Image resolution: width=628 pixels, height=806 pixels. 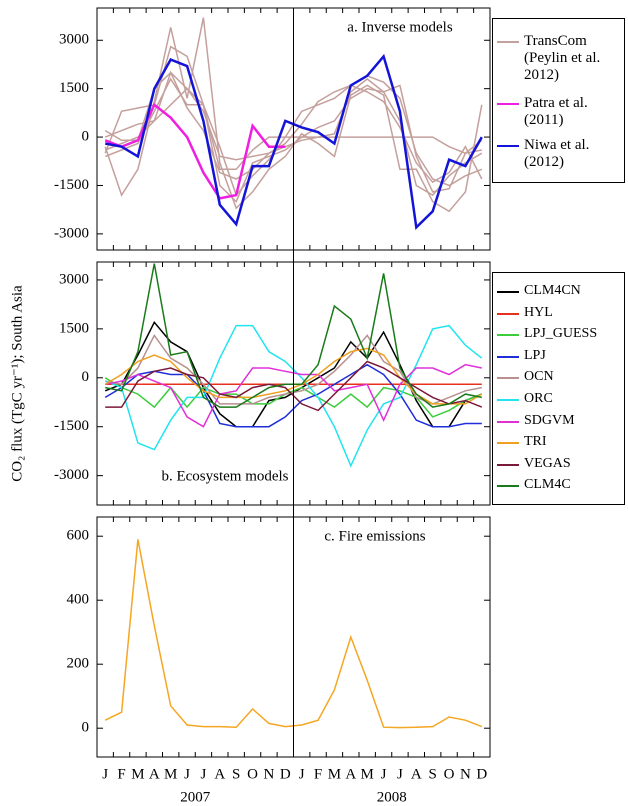 I want to click on legend-label: TransCom (Peylin et al. 2012), so click(x=562, y=58).